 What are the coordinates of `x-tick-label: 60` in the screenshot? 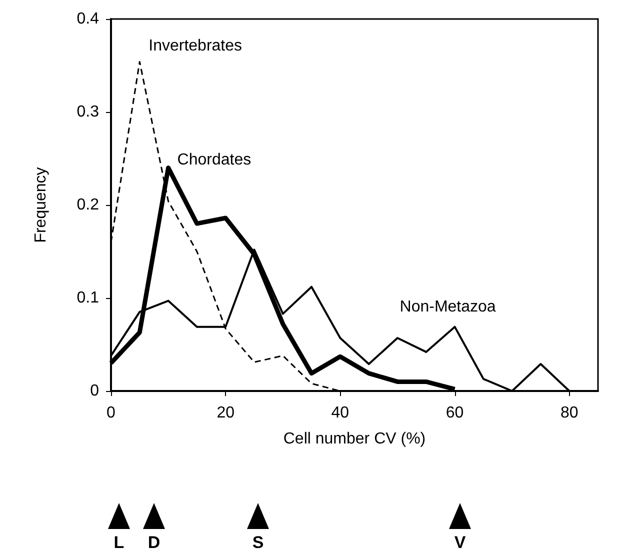 It's located at (455, 413).